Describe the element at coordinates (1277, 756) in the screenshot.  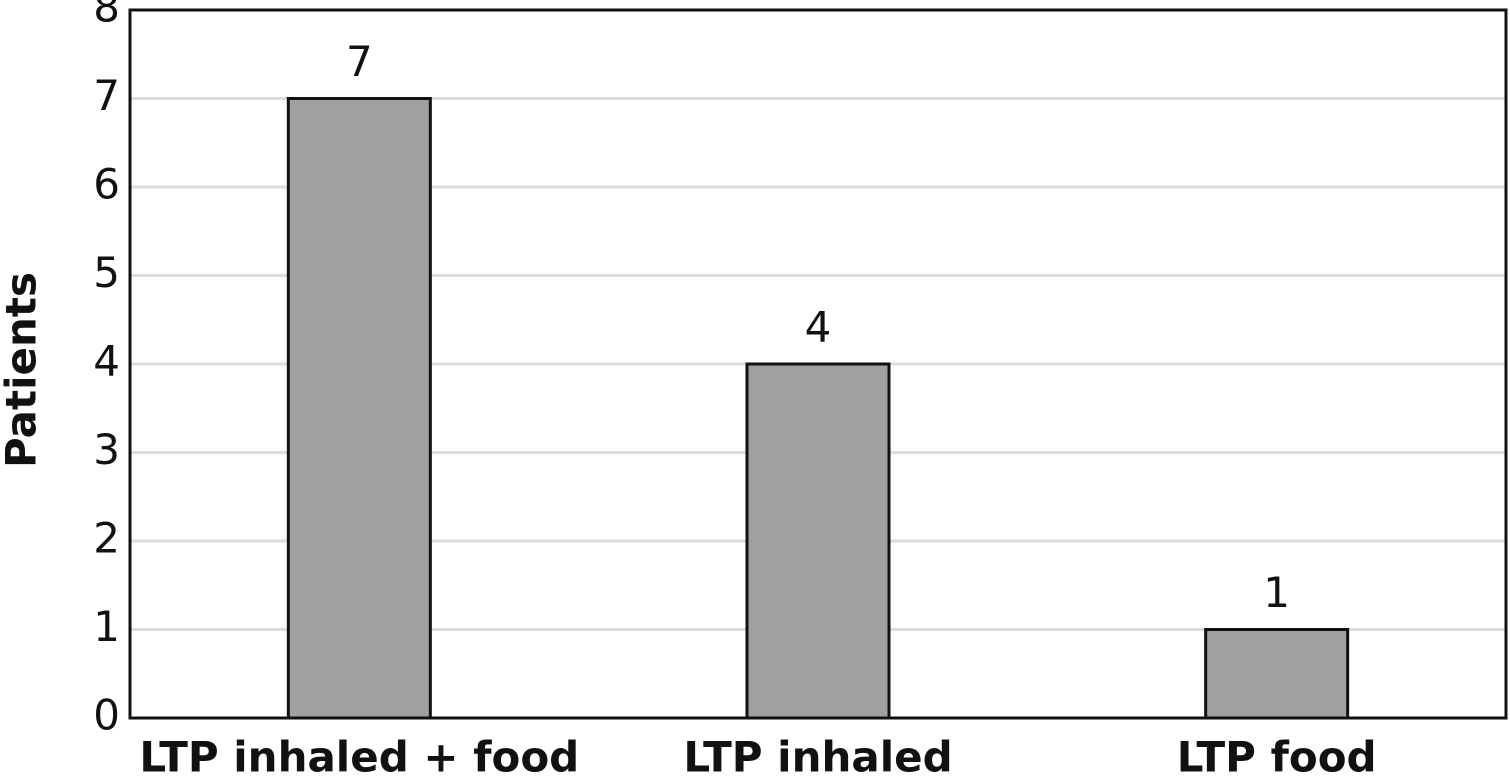
I see `x-tick-label: LTP food` at that location.